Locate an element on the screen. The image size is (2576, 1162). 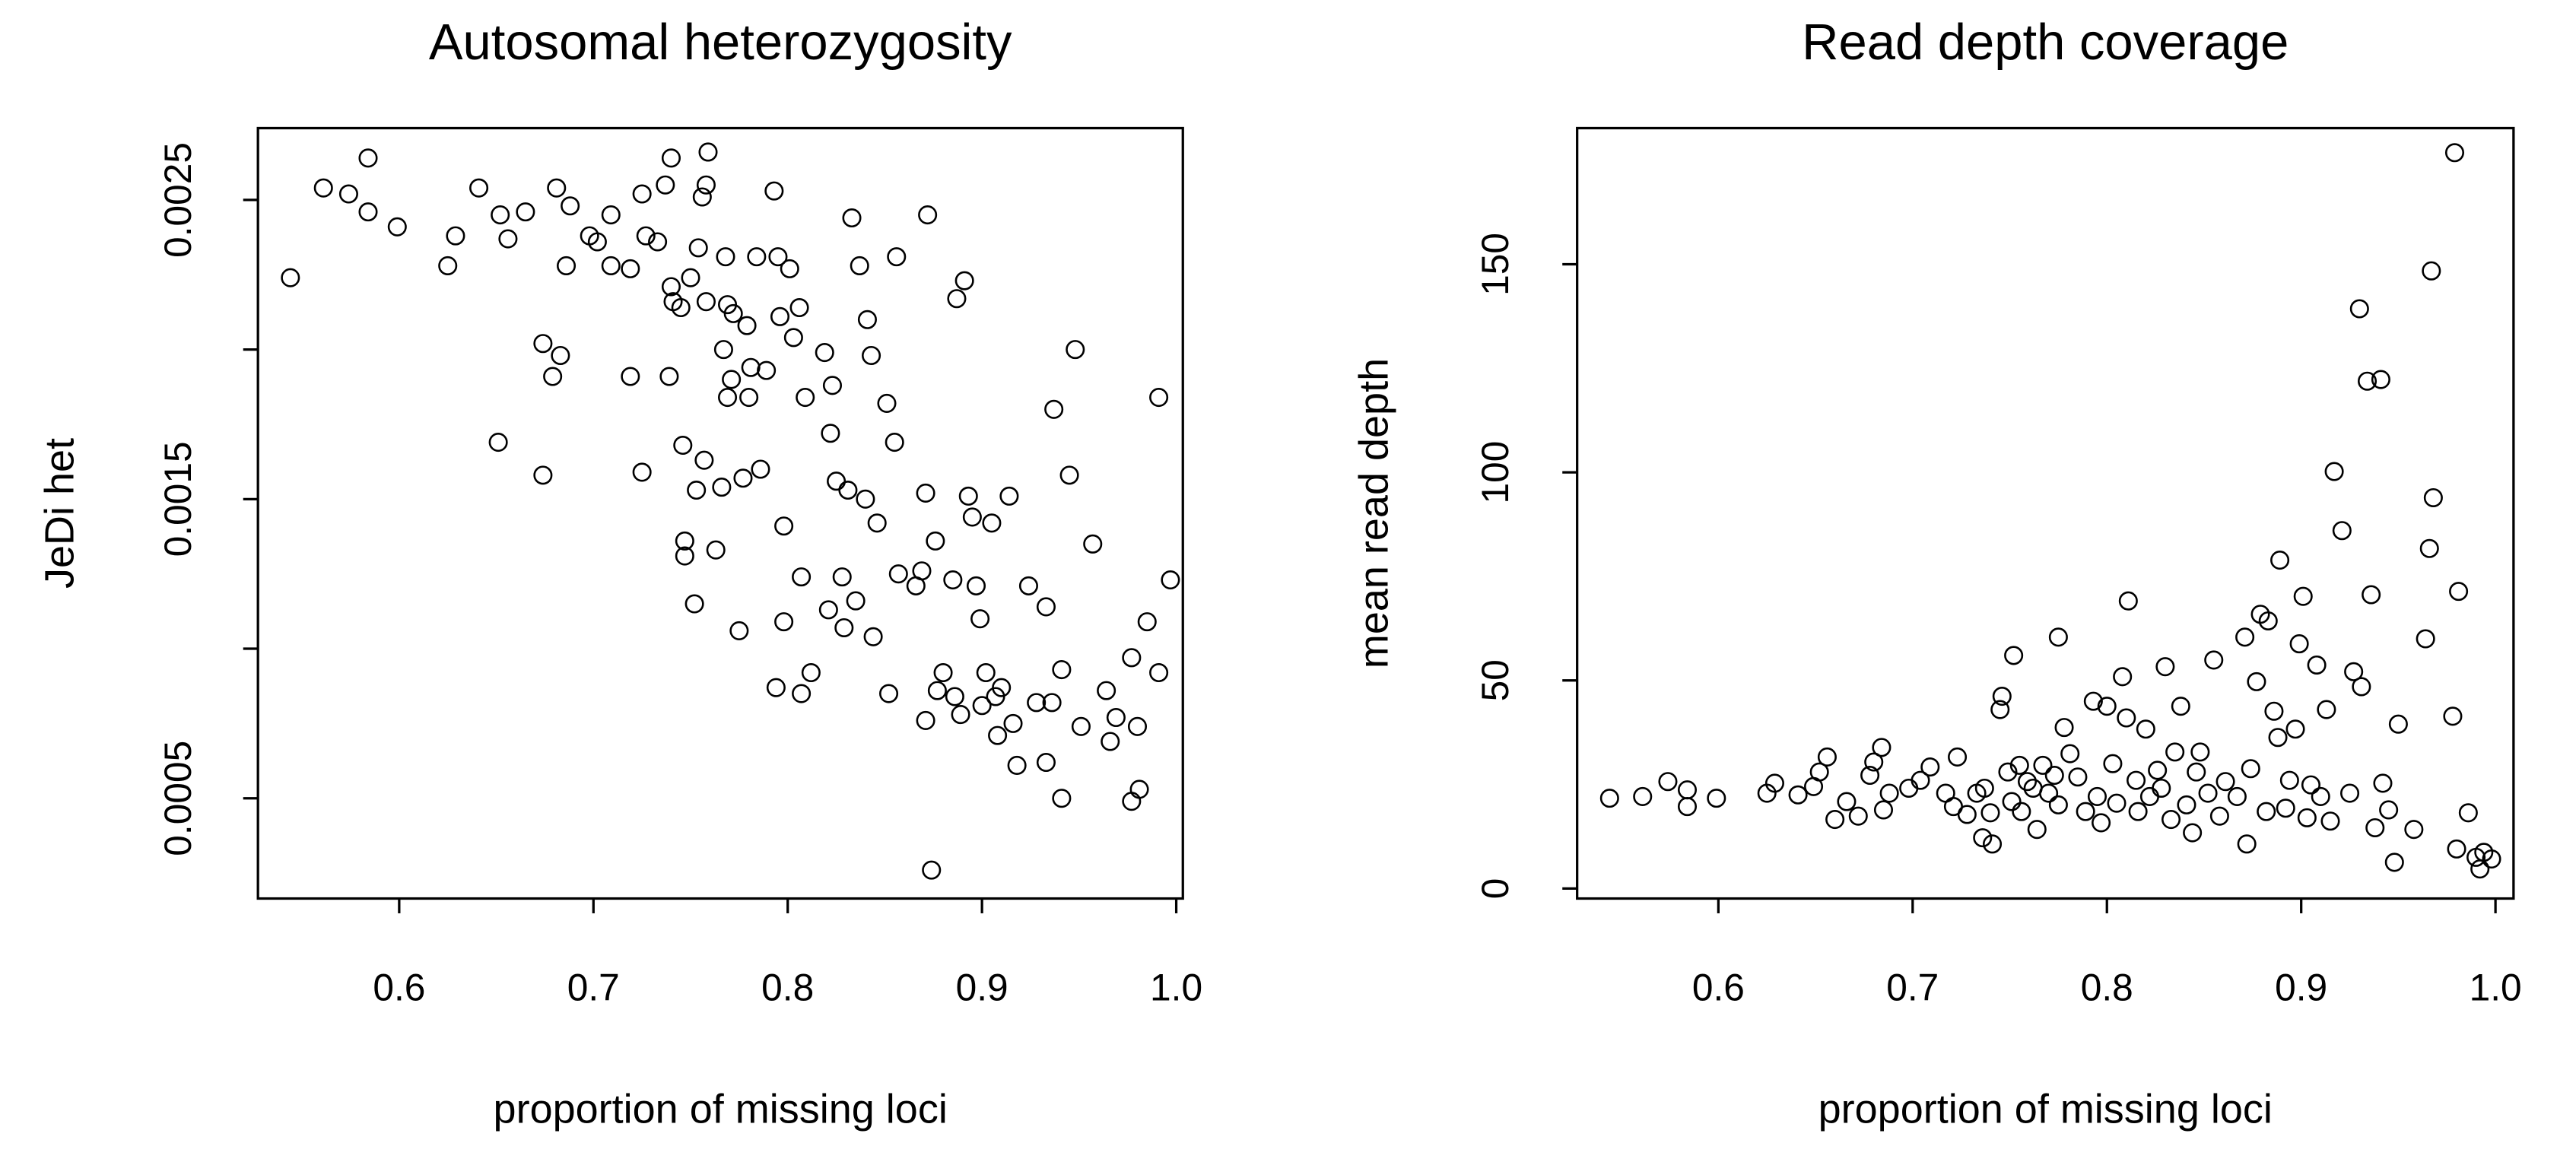
x-tick-label: 0.9 is located at coordinates (982, 988).